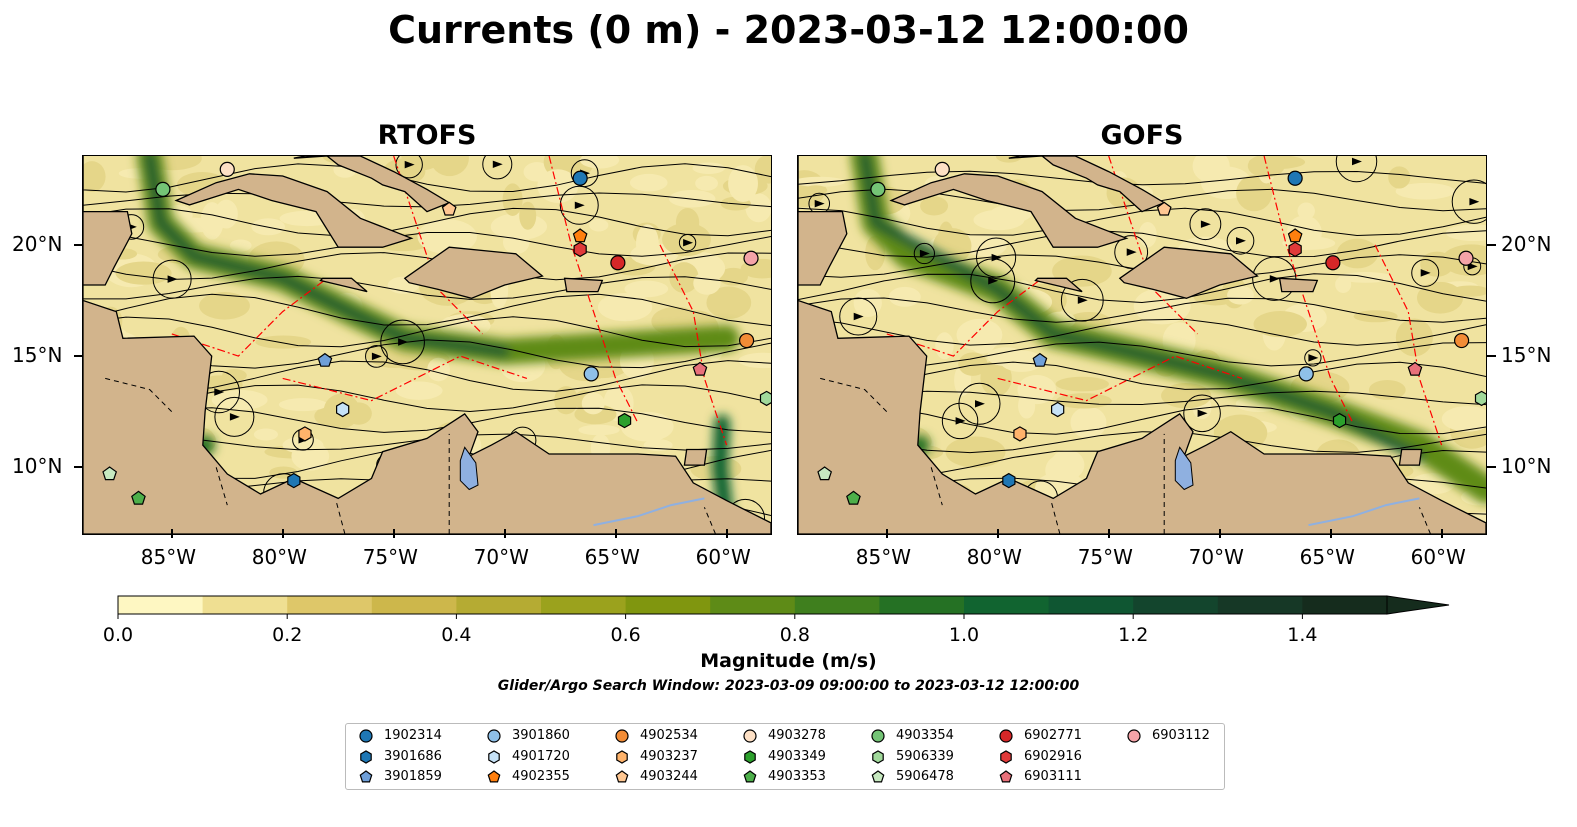 Image resolution: width=1577 pixels, height=827 pixels. I want to click on colorbar-tick-label: 0.2, so click(287, 635).